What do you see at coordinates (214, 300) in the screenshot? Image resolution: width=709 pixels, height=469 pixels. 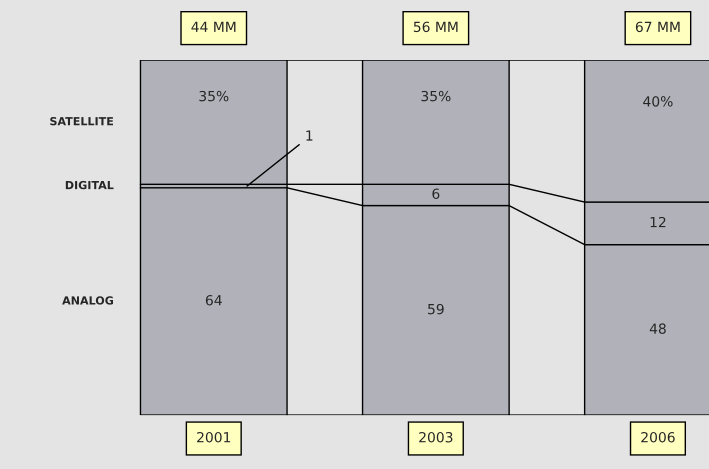 I see `data-label: 64` at bounding box center [214, 300].